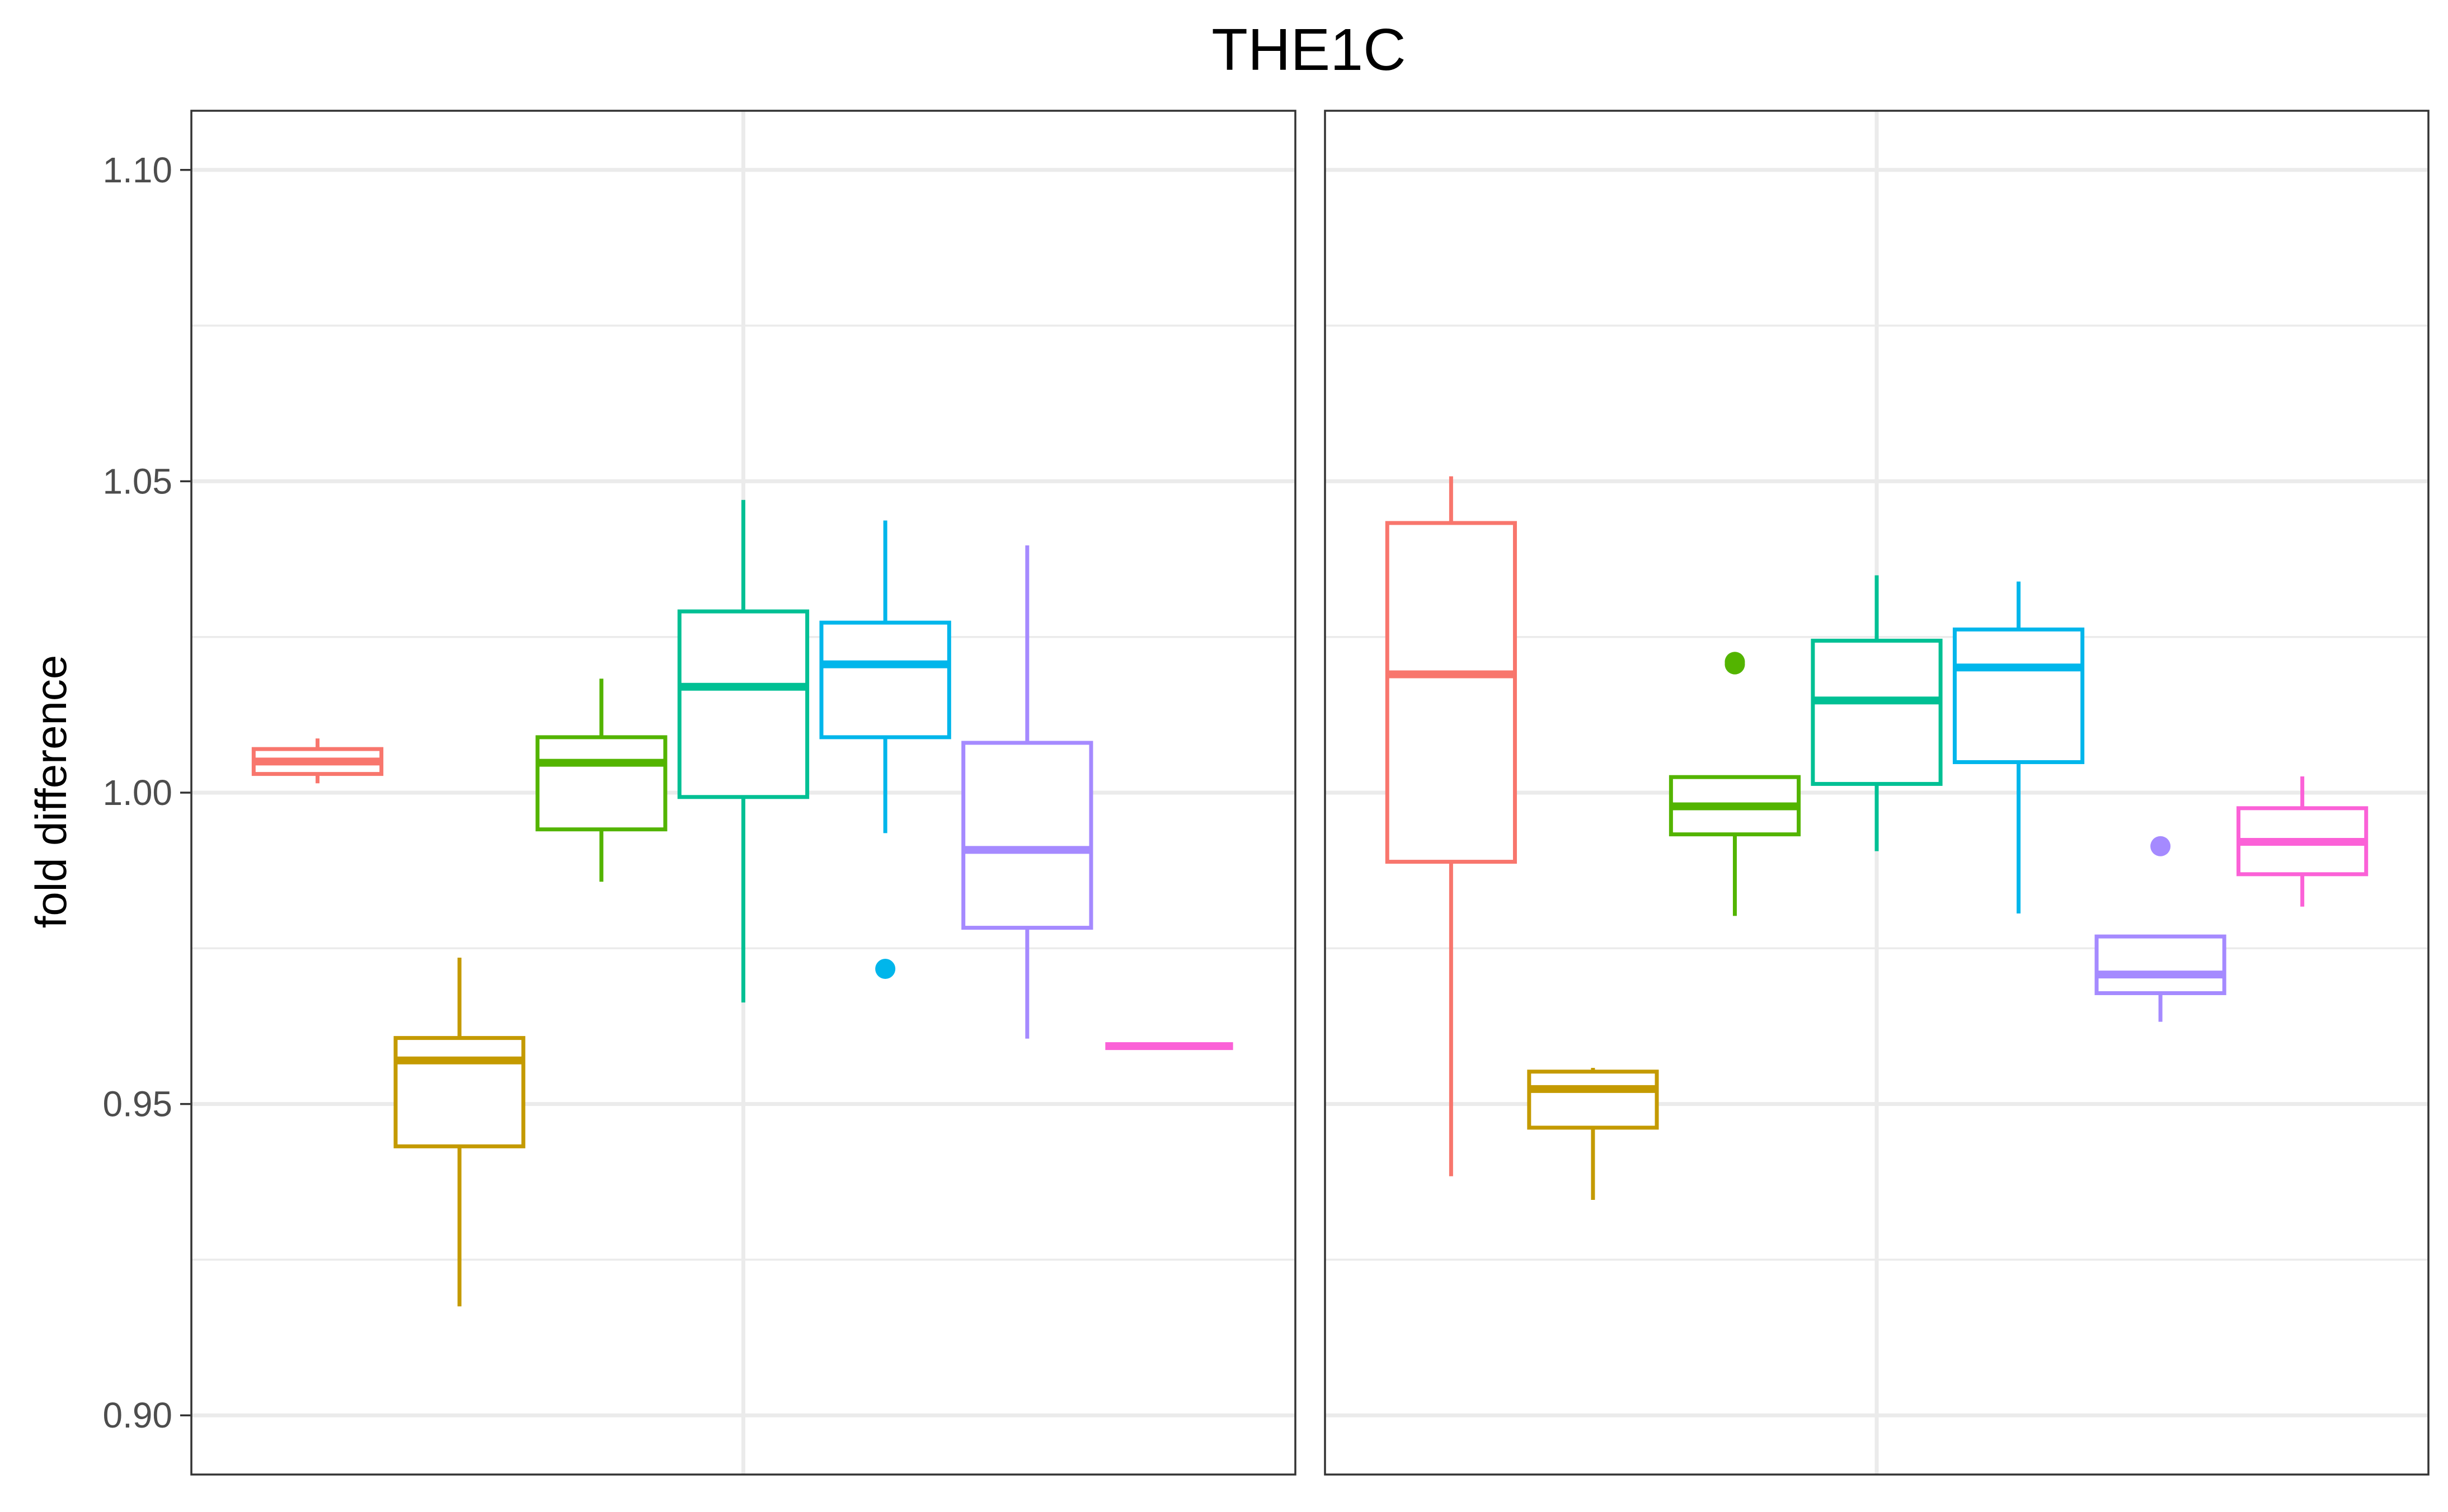 The width and height of the screenshot is (2448, 1512). What do you see at coordinates (137, 1415) in the screenshot?
I see `y-tick-label-1: 0.90` at bounding box center [137, 1415].